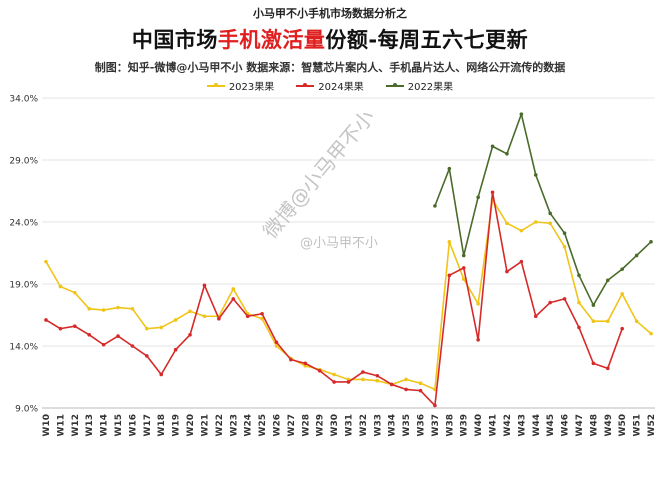 This screenshot has width=660, height=480. What do you see at coordinates (61, 425) in the screenshot?
I see `x-tick-label: W11` at bounding box center [61, 425].